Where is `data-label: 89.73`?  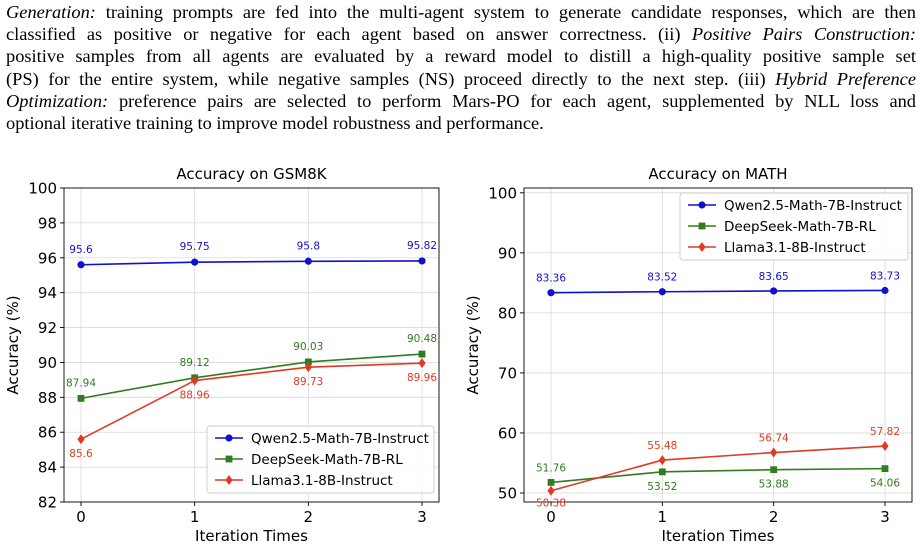
data-label: 89.73 is located at coordinates (308, 382).